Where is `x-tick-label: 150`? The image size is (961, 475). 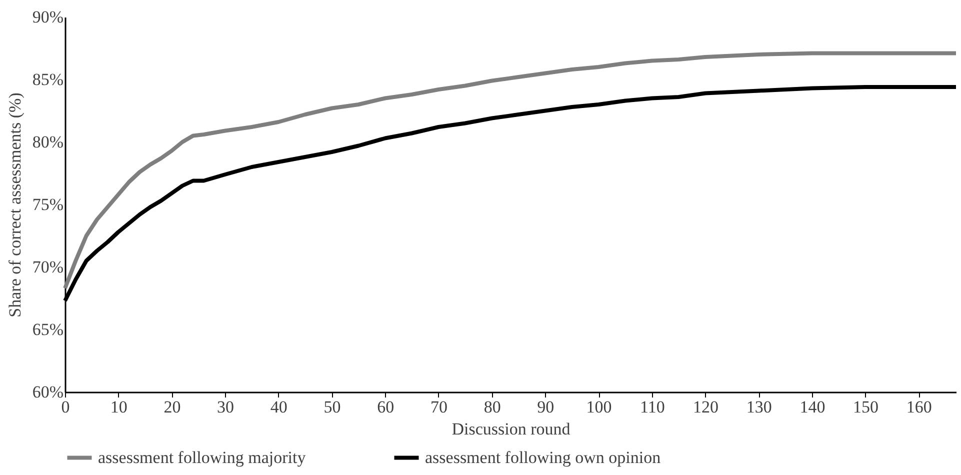
x-tick-label: 150 is located at coordinates (866, 407).